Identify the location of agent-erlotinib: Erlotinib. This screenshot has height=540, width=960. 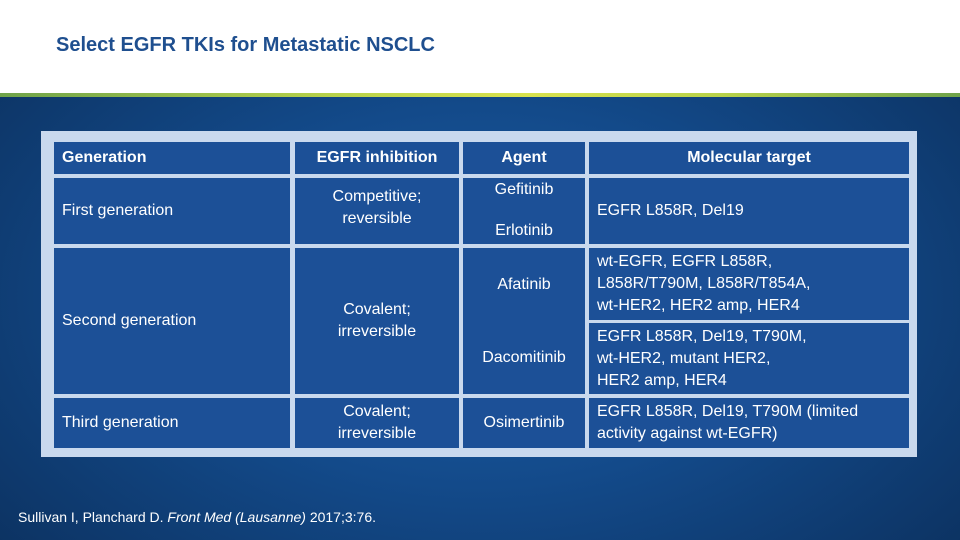
(524, 230).